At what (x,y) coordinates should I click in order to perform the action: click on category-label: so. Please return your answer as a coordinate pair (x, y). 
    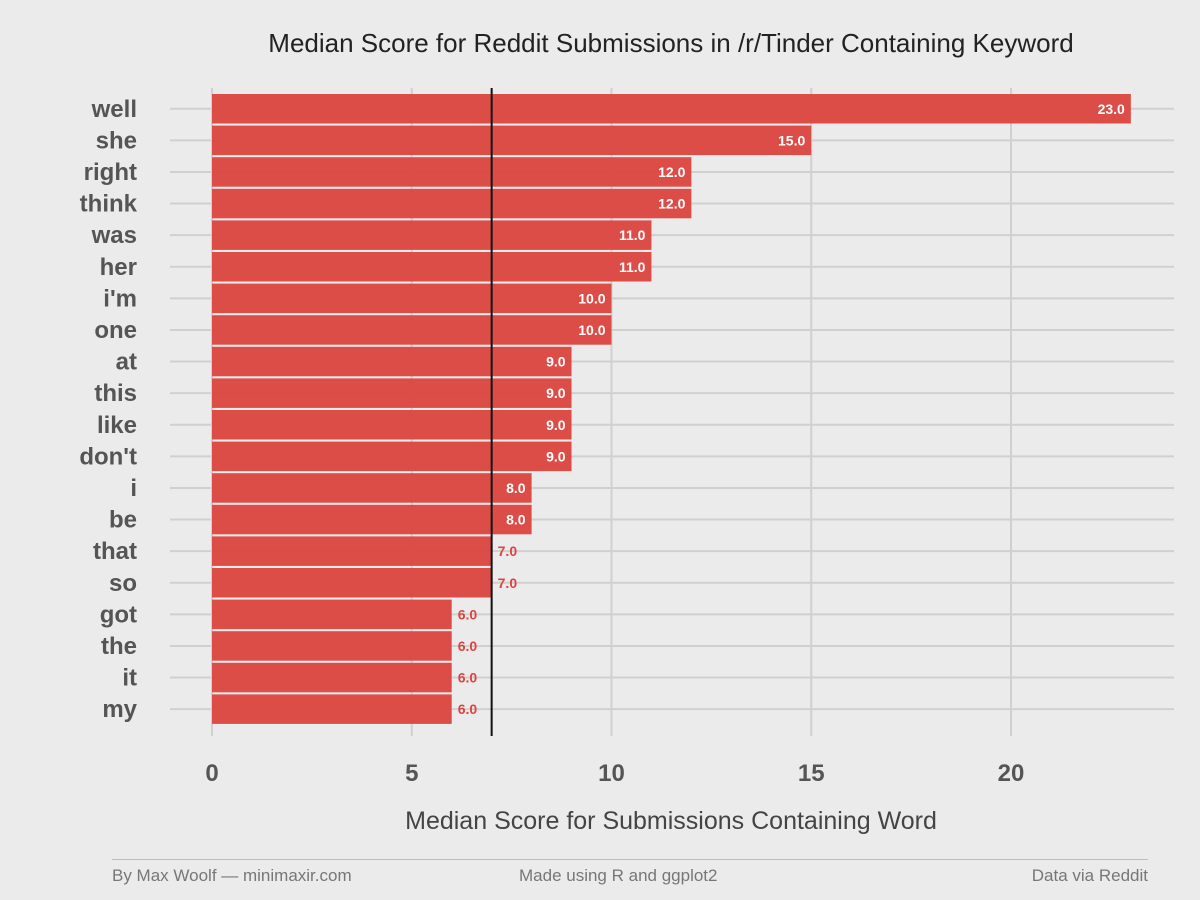
    Looking at the image, I should click on (123, 583).